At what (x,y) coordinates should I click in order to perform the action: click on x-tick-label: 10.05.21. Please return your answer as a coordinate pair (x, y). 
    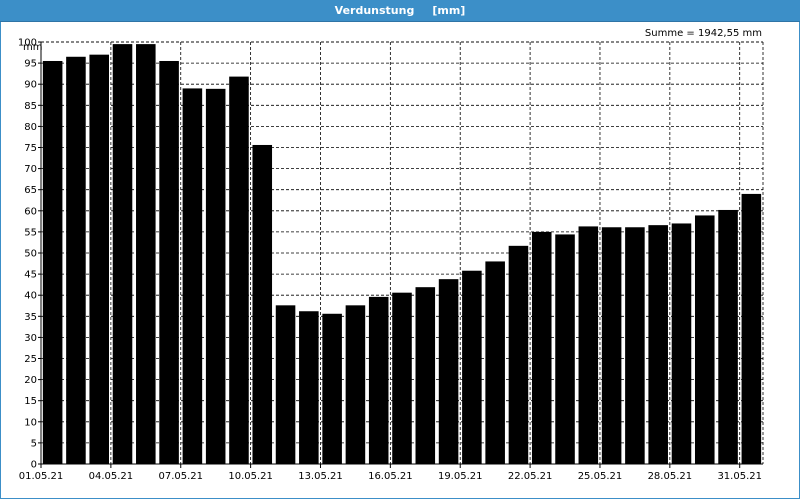
    Looking at the image, I should click on (250, 476).